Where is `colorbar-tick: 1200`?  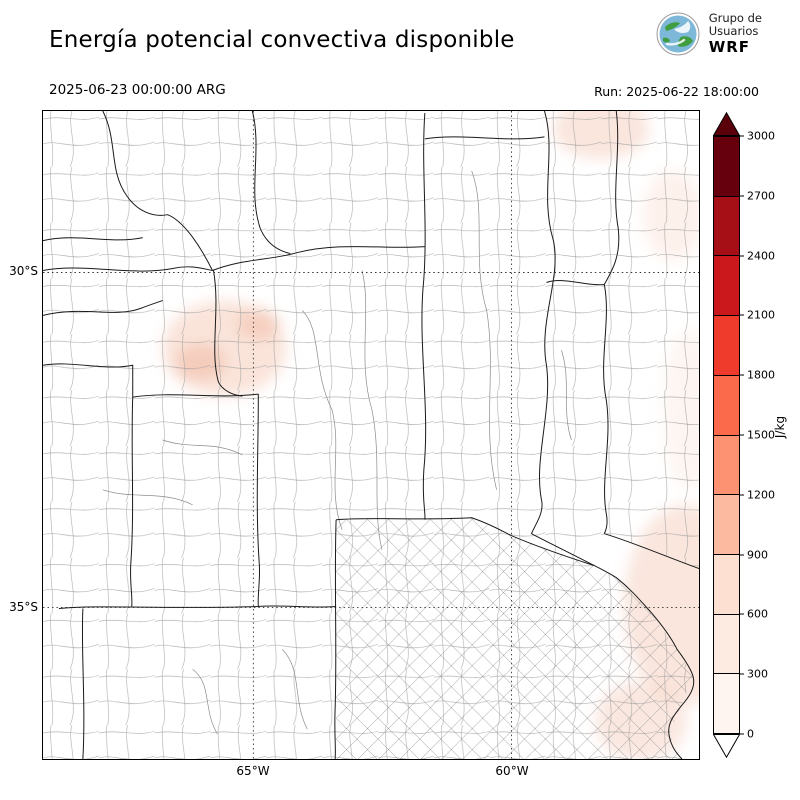 colorbar-tick: 1200 is located at coordinates (757, 494).